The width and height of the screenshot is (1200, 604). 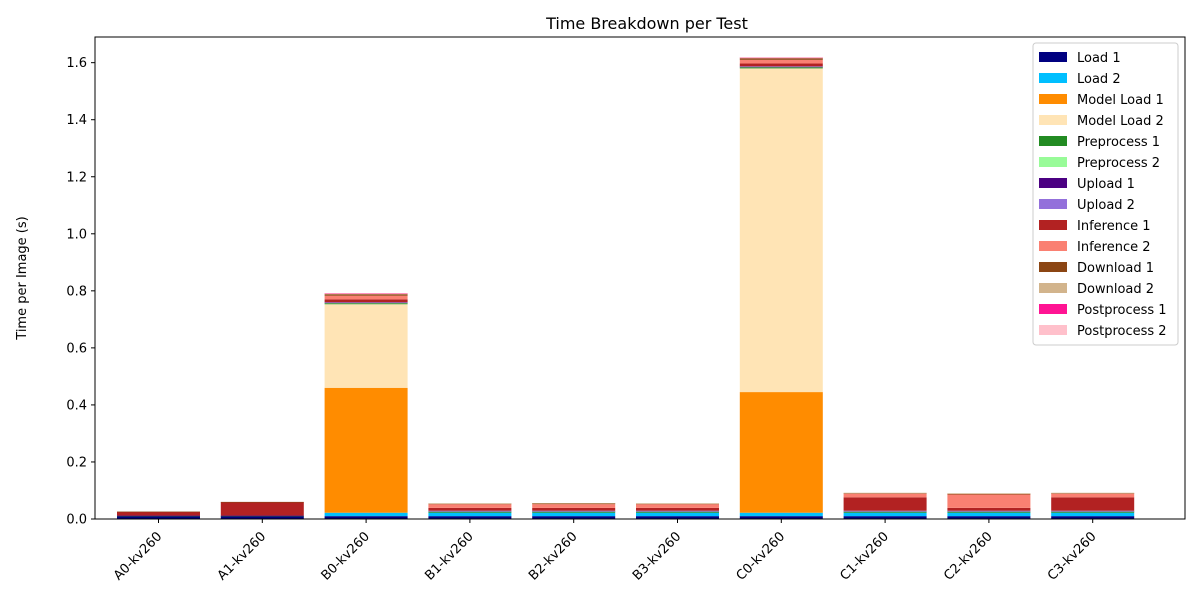 I want to click on x-tick-label: A0-kv260, so click(x=138, y=556).